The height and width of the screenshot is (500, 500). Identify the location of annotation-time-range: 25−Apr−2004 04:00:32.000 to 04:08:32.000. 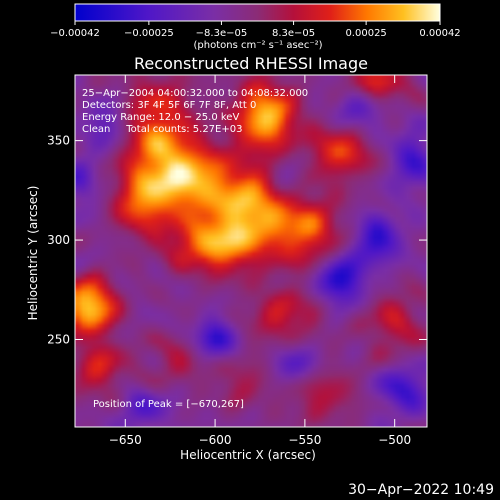
(195, 93).